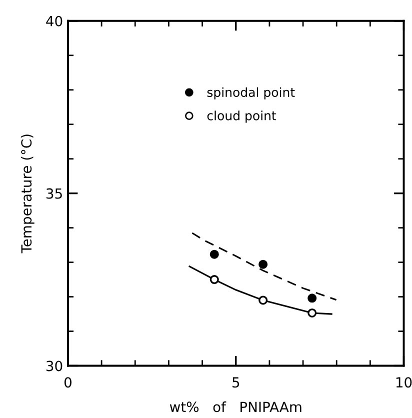 This screenshot has width=412, height=418. I want to click on y-tick-label: 35, so click(54, 193).